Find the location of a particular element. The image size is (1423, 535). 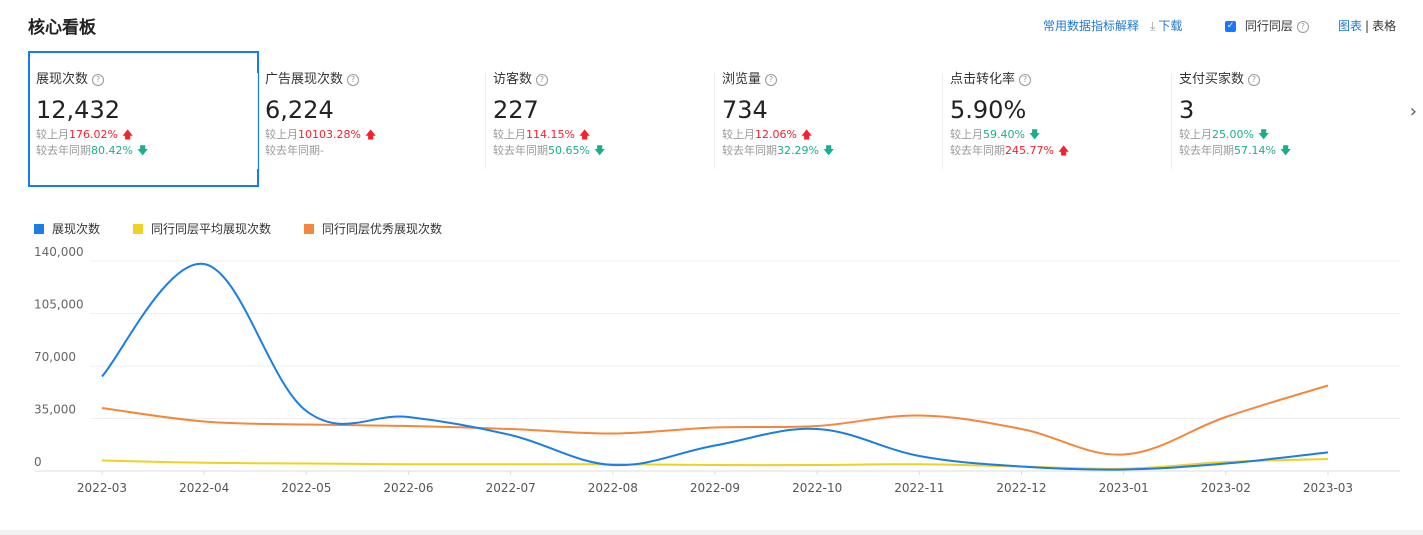

metric-value: 3 is located at coordinates (1187, 110).